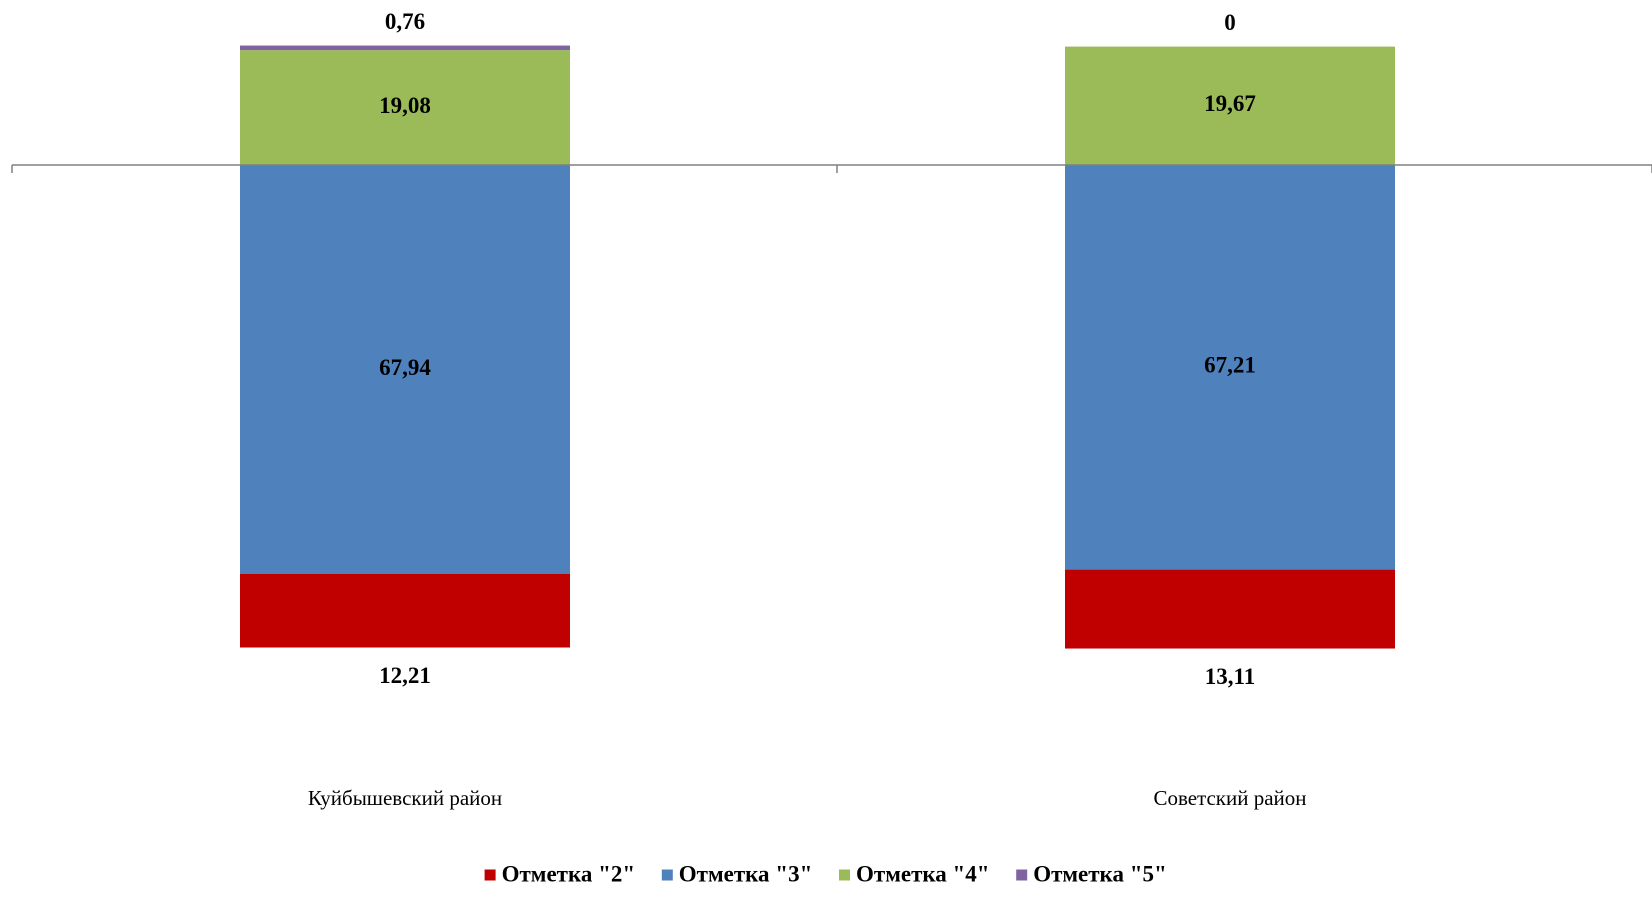  What do you see at coordinates (569, 873) in the screenshot?
I see `legend-label-1: Отметка "2"` at bounding box center [569, 873].